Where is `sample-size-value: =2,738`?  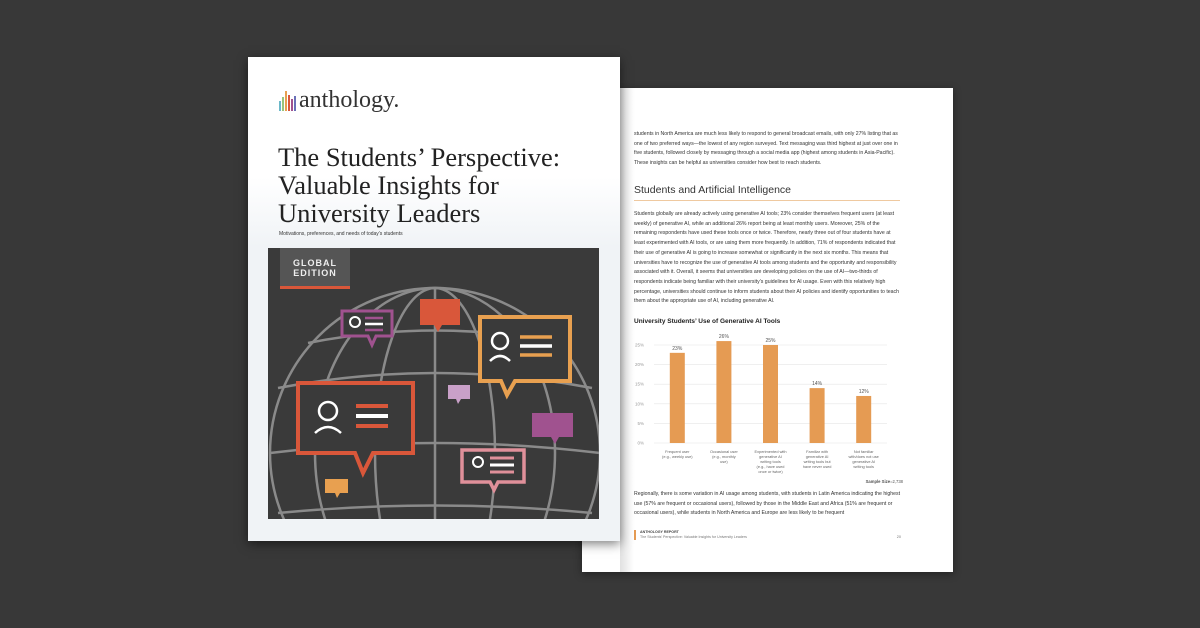 sample-size-value: =2,738 is located at coordinates (896, 481).